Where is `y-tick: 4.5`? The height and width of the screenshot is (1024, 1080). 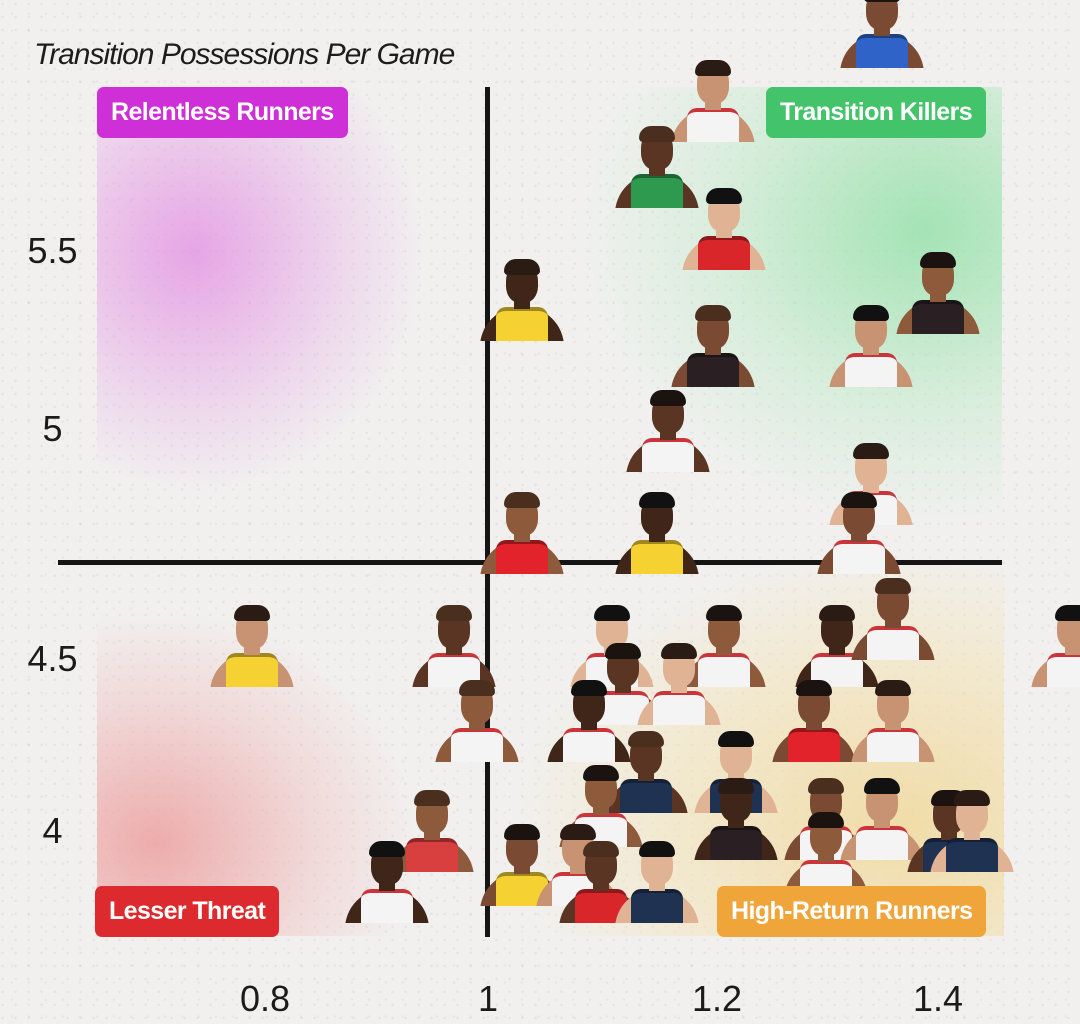
y-tick: 4.5 is located at coordinates (52, 658).